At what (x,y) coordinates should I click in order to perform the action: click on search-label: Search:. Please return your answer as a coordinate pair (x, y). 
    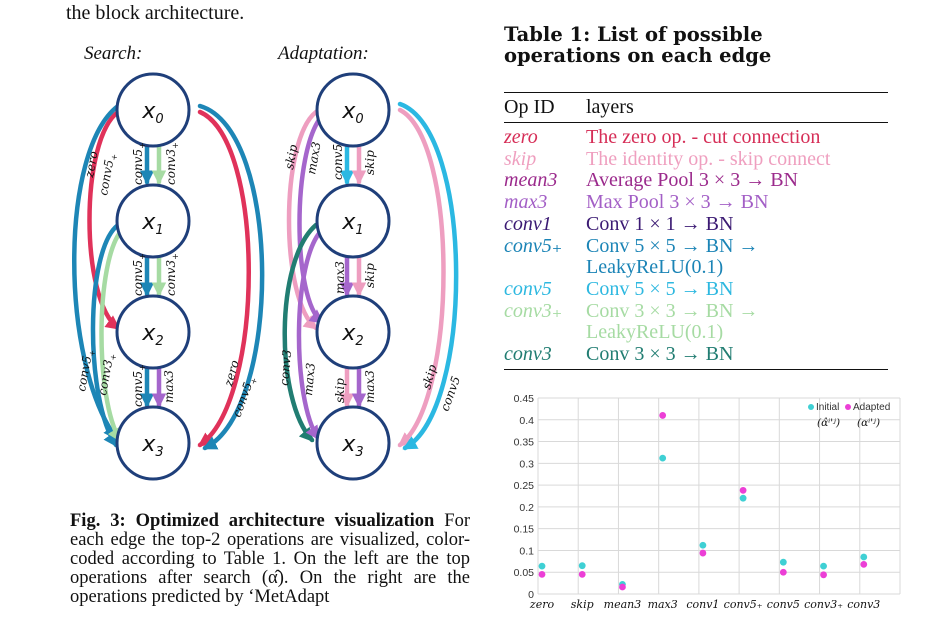
    Looking at the image, I should click on (113, 53).